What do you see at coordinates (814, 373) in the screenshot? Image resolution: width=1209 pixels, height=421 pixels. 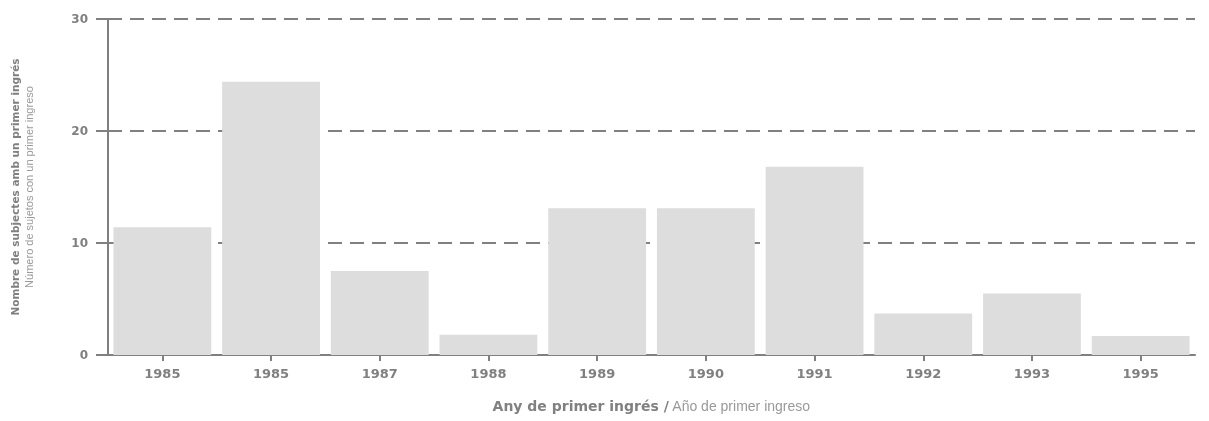 I see `x-tick-label: 1991` at bounding box center [814, 373].